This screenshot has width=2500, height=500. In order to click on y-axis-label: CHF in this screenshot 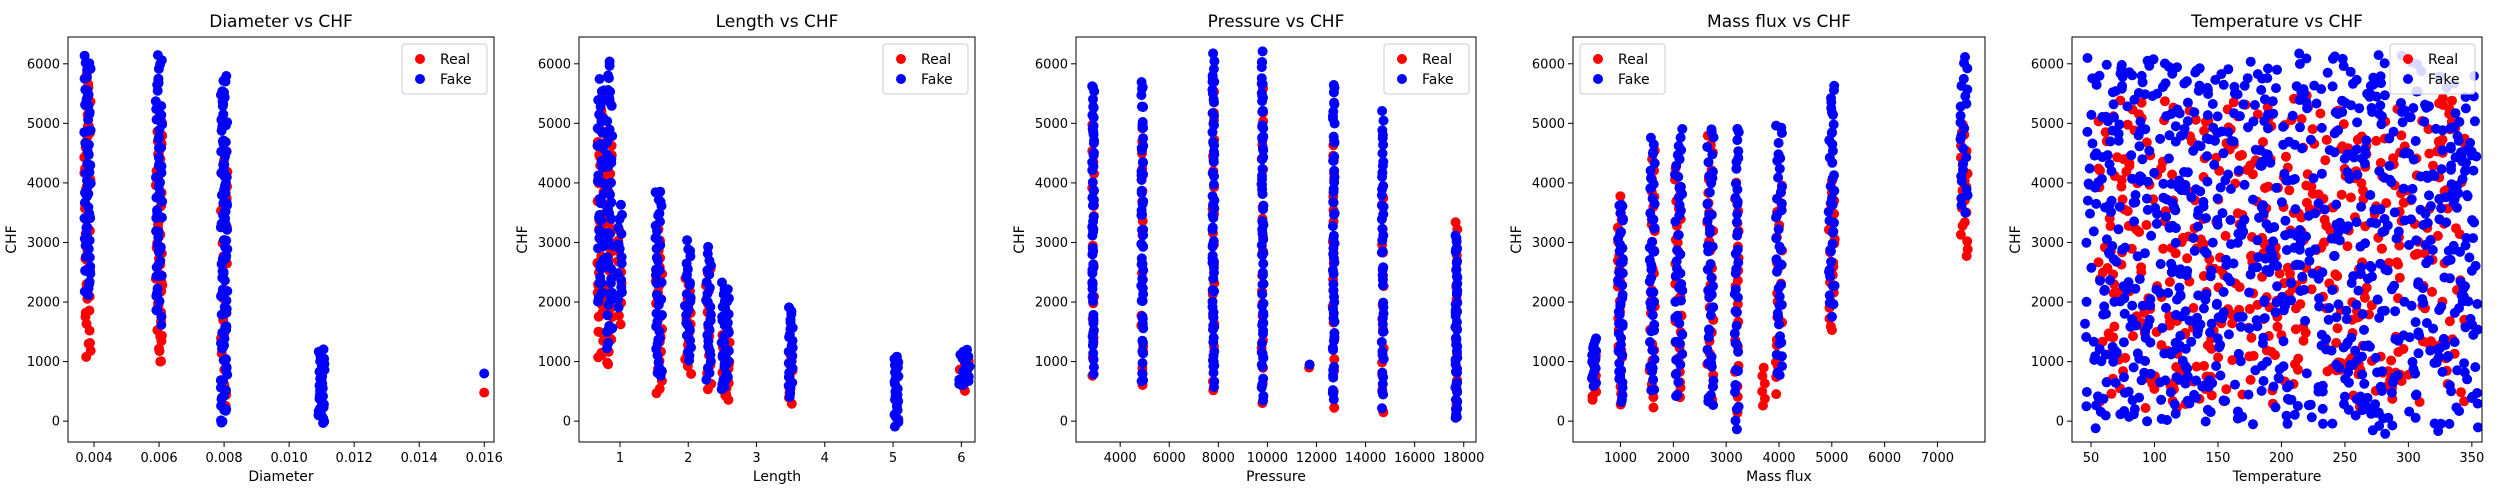, I will do `click(2016, 239)`.